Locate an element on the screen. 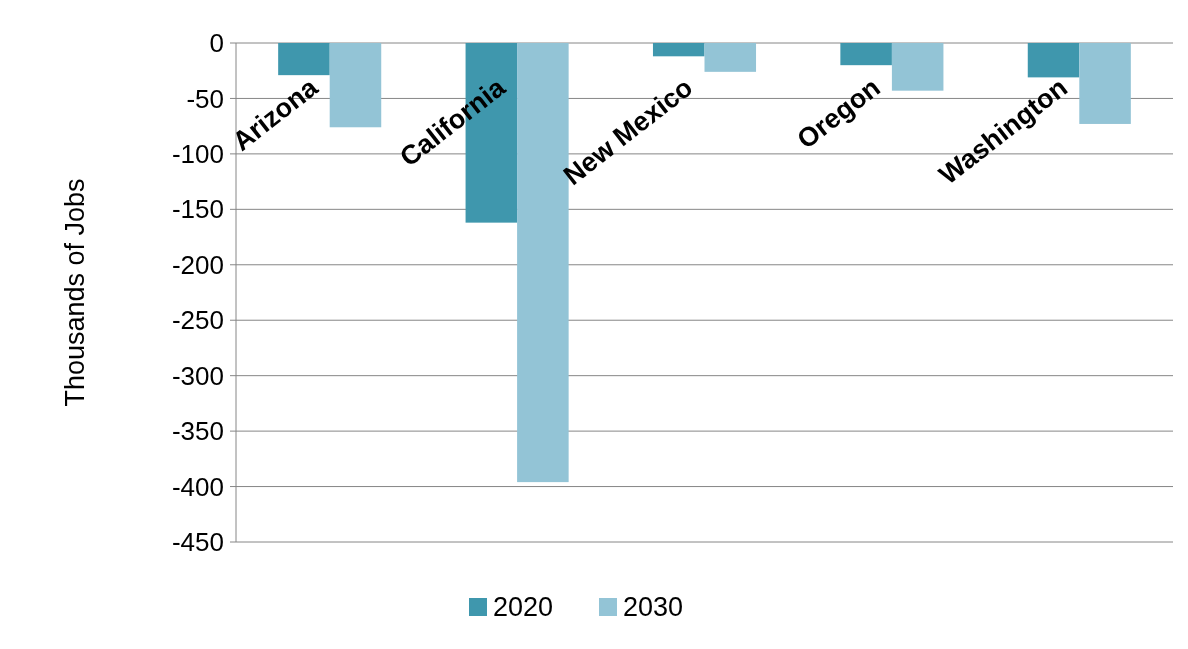  y-tick-label: -200 is located at coordinates (197, 264).